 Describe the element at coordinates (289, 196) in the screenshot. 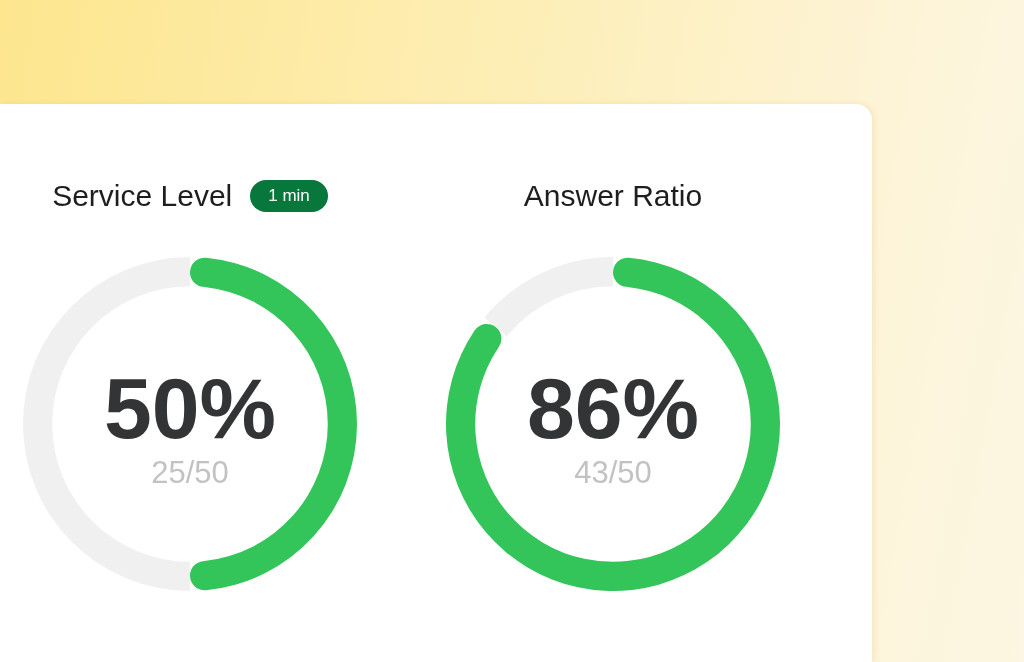

I see `chart-subtitle: 1 min` at that location.